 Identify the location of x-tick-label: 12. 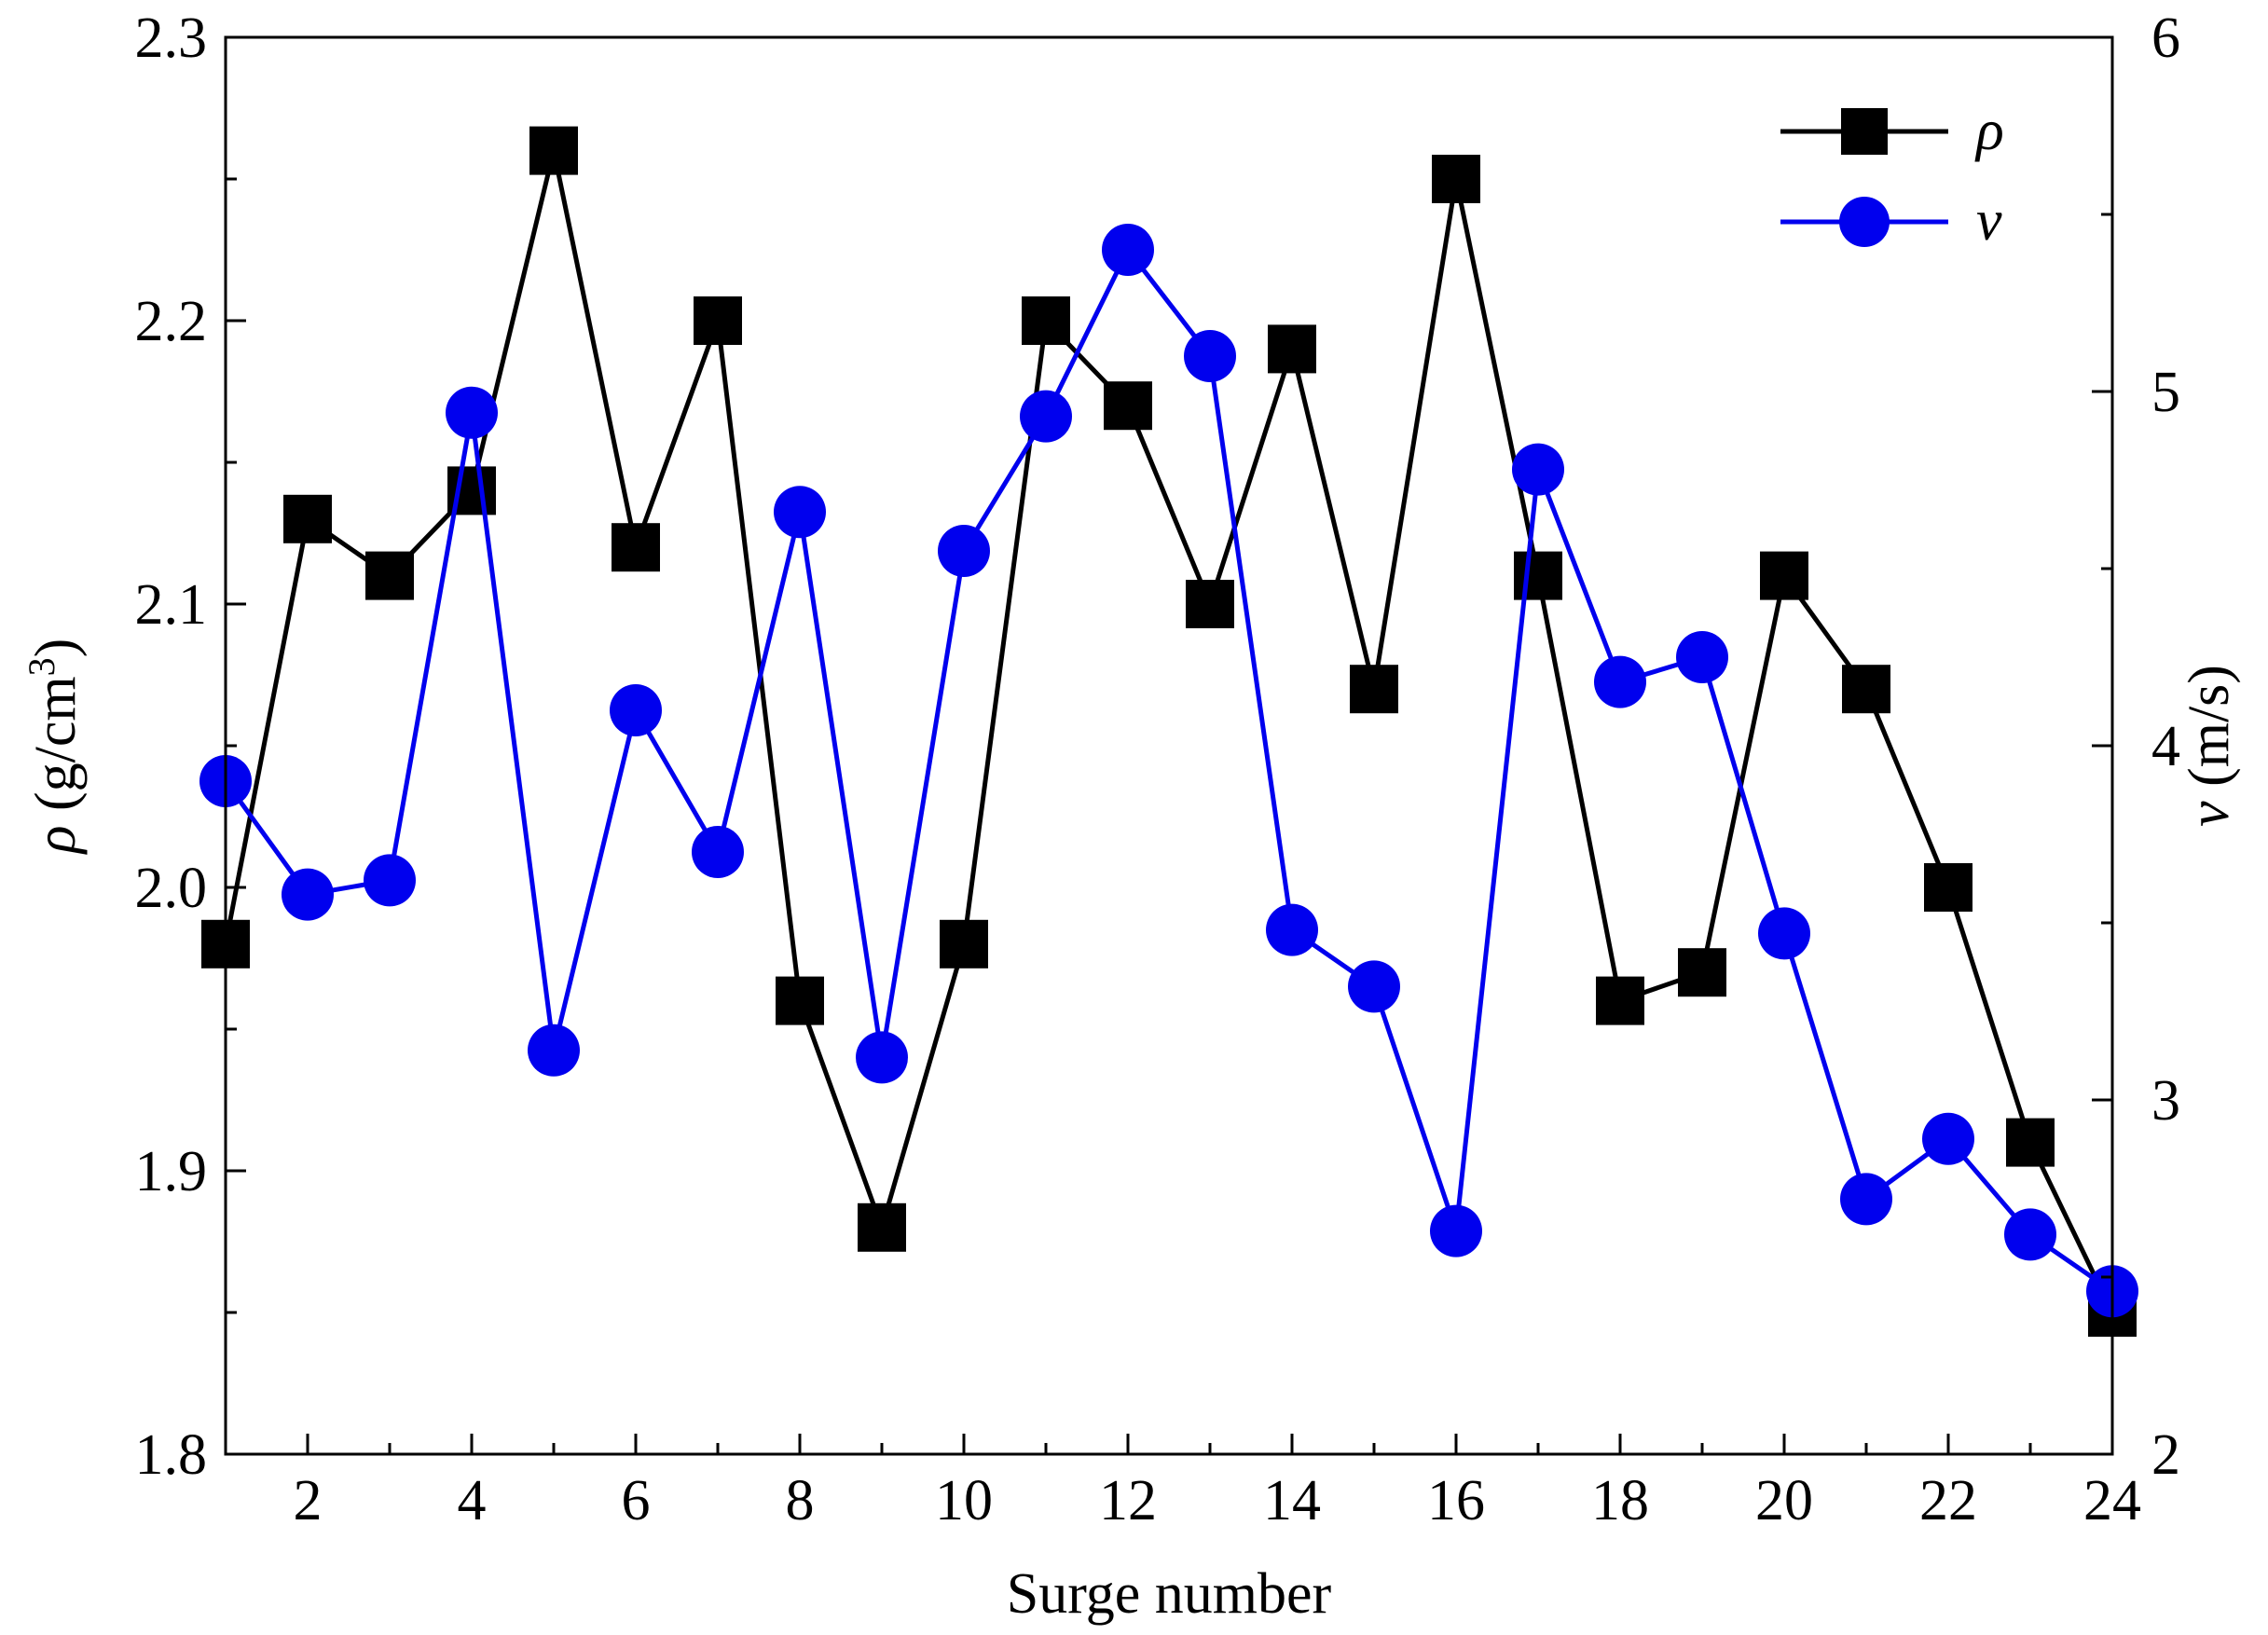
(1128, 1501).